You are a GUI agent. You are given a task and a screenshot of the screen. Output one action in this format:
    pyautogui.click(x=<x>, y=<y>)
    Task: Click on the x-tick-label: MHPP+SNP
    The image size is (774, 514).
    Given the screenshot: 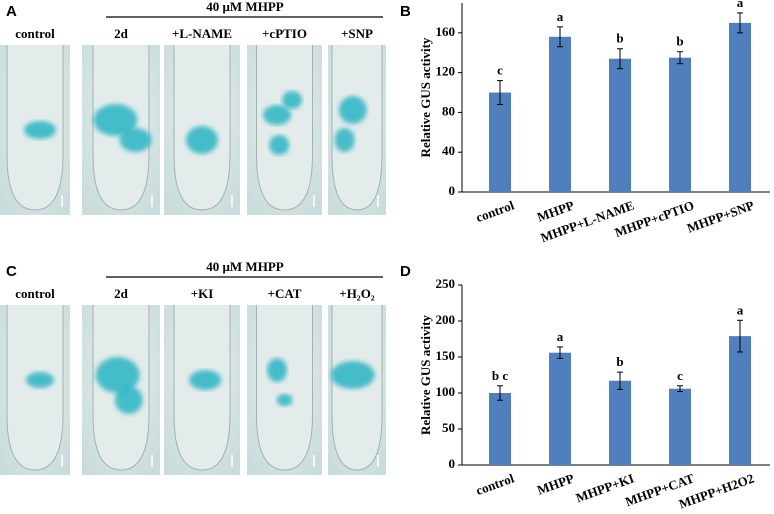 What is the action you would take?
    pyautogui.click(x=720, y=217)
    